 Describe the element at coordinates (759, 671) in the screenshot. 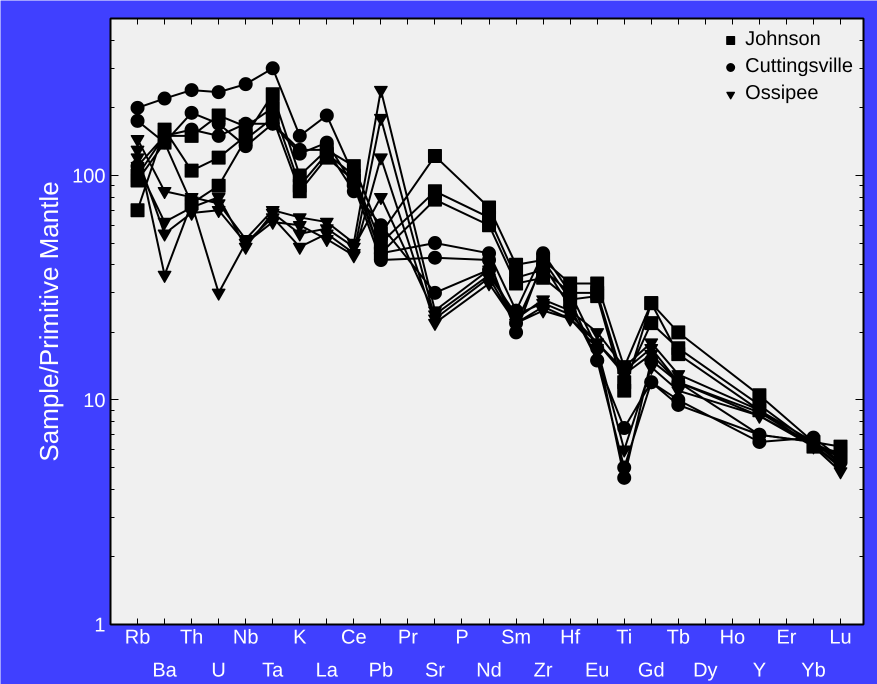

I see `x-tick-label: Y` at that location.